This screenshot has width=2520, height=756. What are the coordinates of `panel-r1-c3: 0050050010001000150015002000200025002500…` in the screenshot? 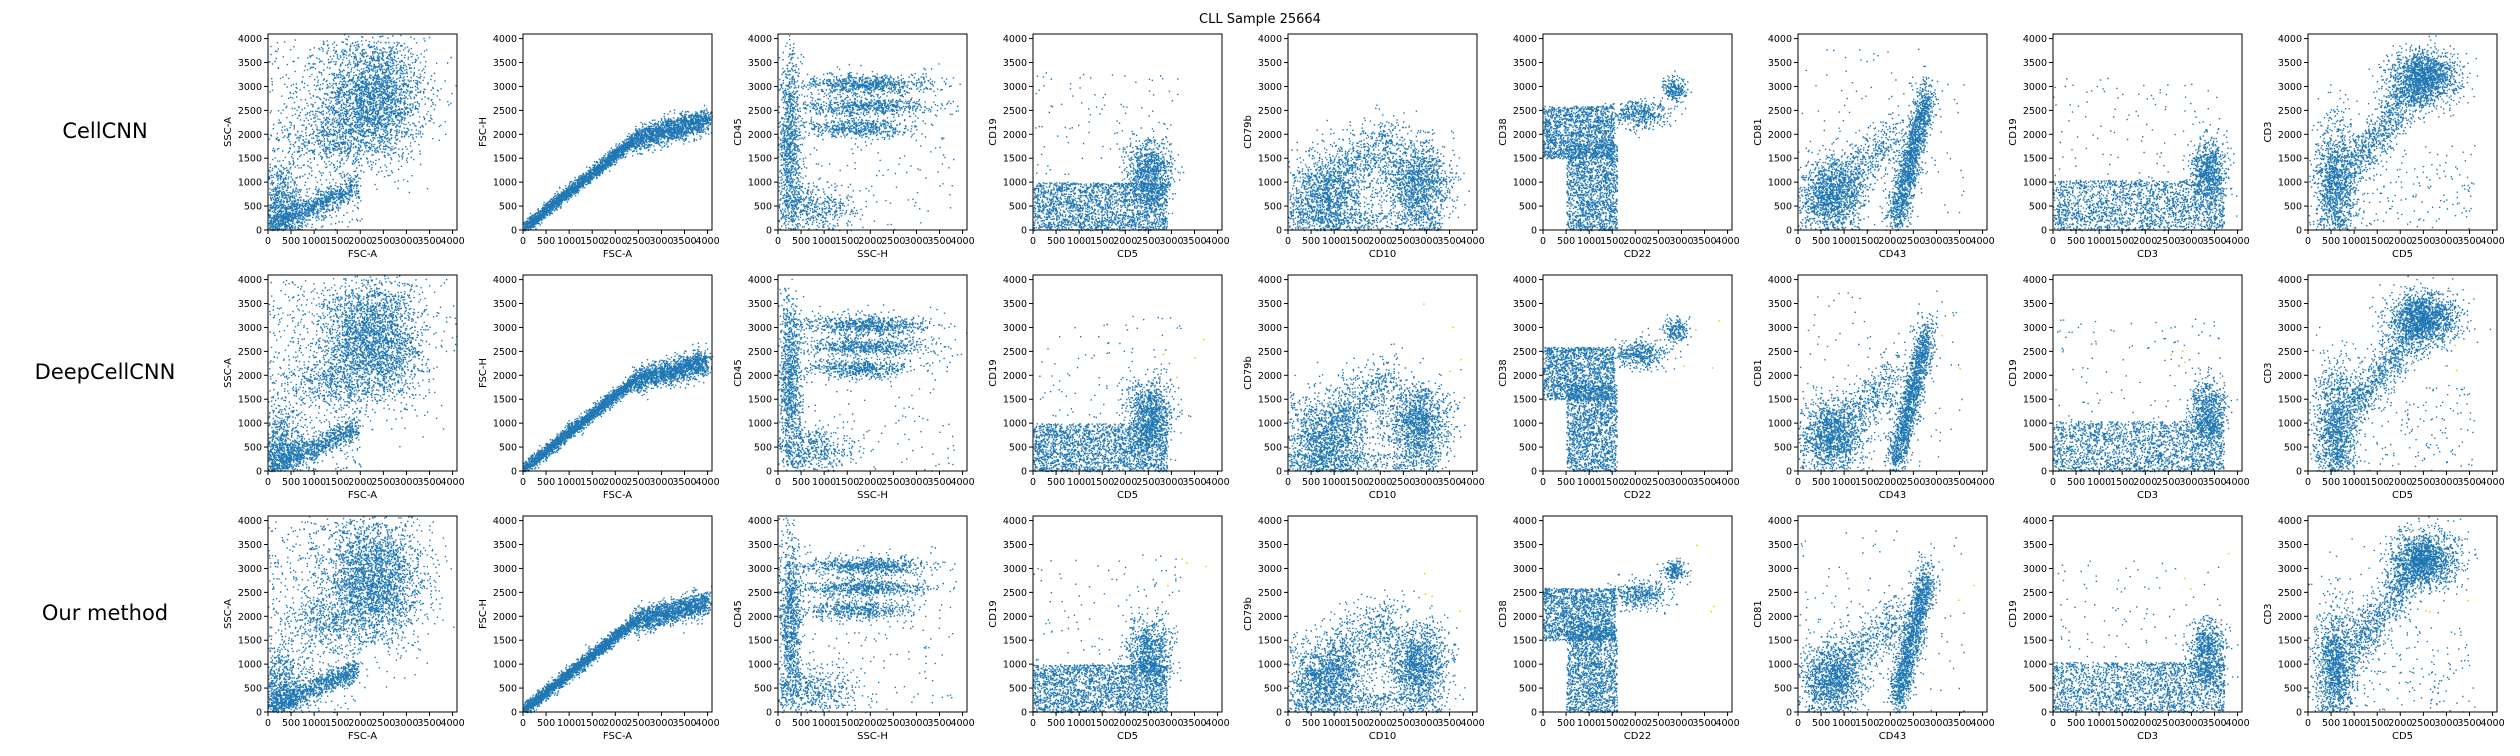 It's located at (1109, 387).